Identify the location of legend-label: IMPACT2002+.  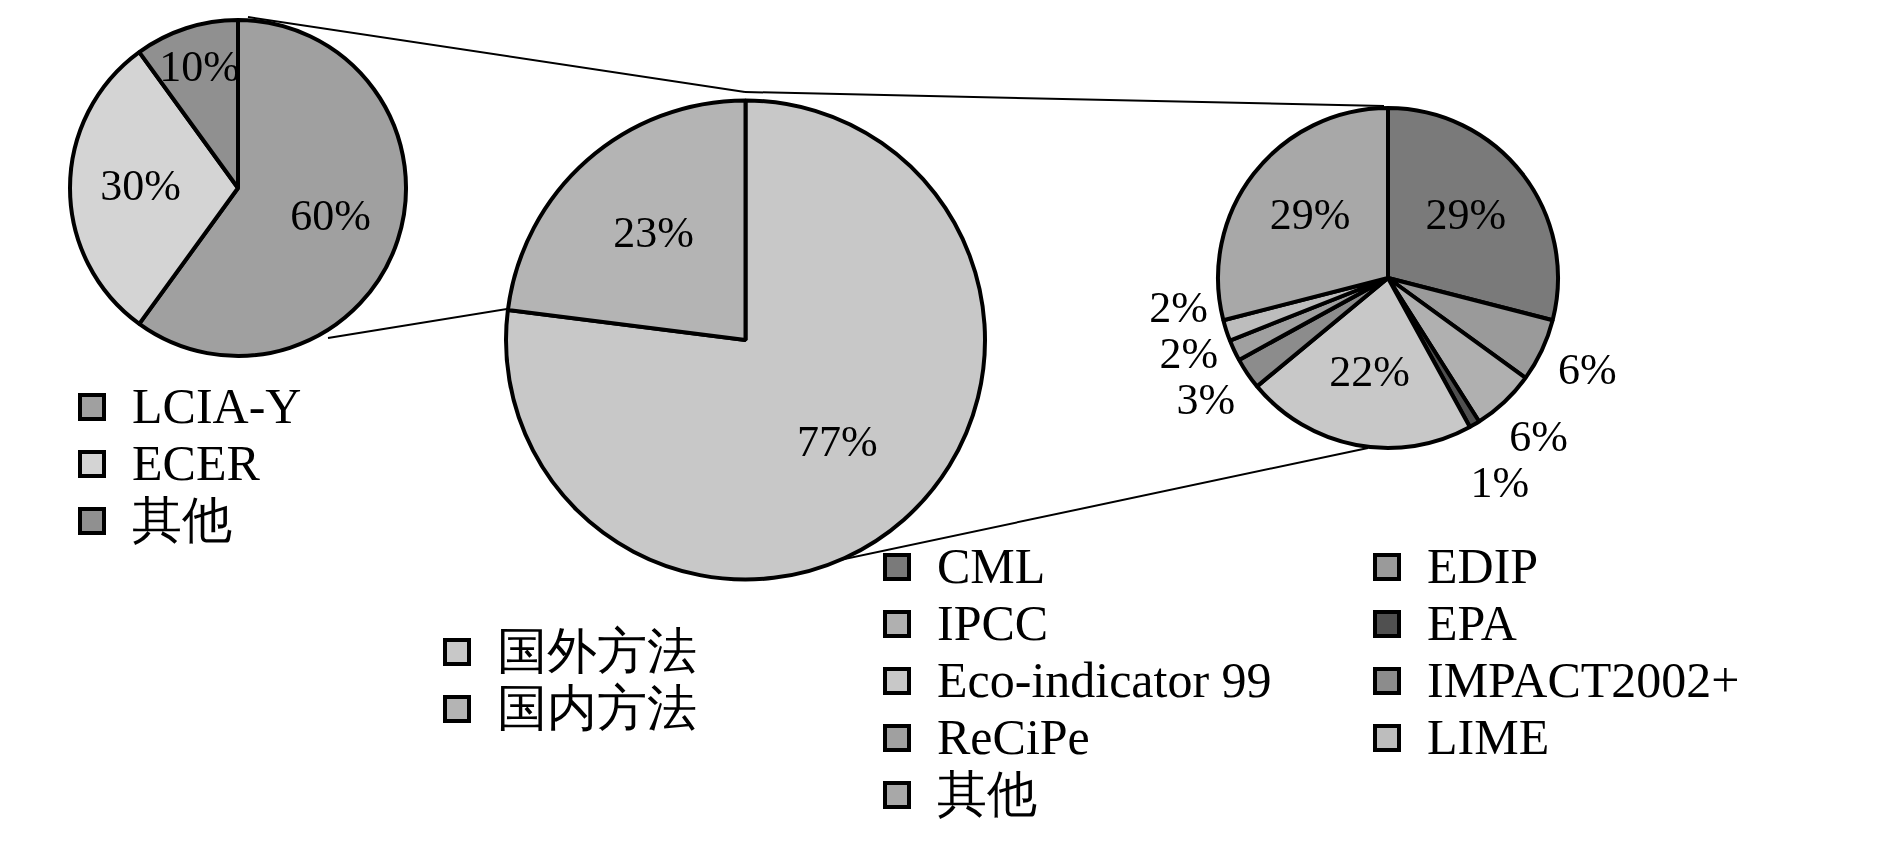
(1583, 680).